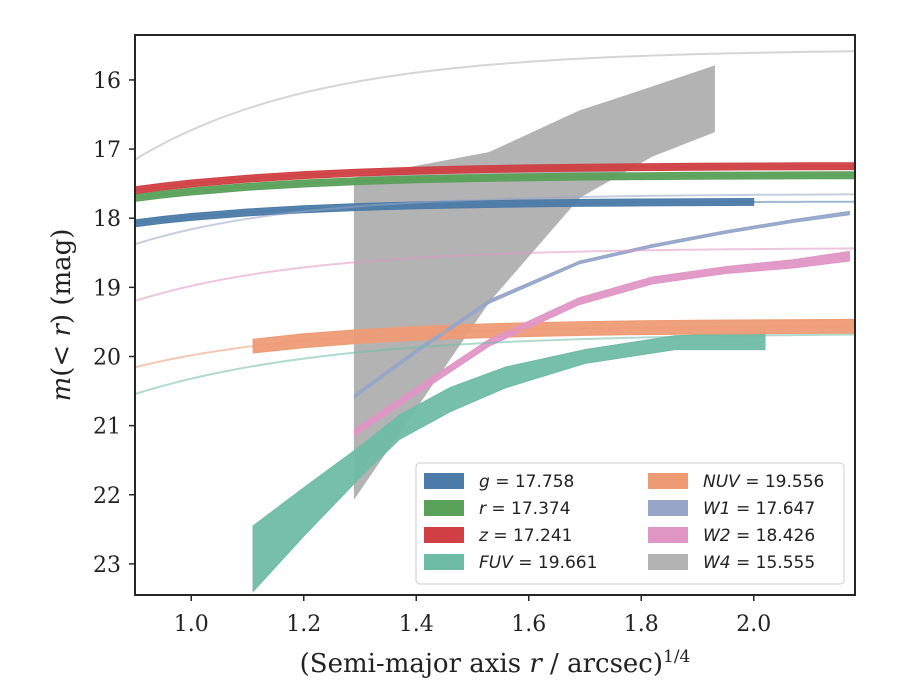 The image size is (900, 700). I want to click on x-axis: 1.0 1.2 1.4 1.6 1.8 2.0, so click(472, 616).